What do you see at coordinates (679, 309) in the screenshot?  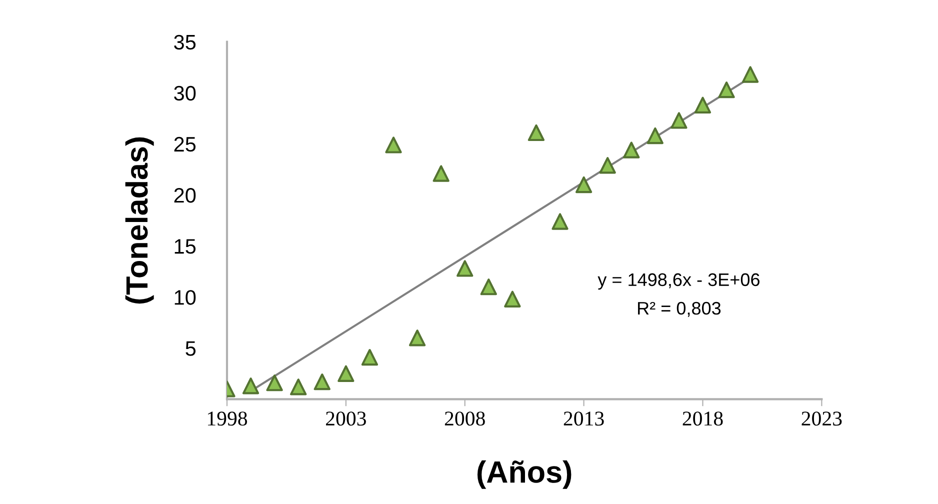 I see `annotation: R² = 0,803` at bounding box center [679, 309].